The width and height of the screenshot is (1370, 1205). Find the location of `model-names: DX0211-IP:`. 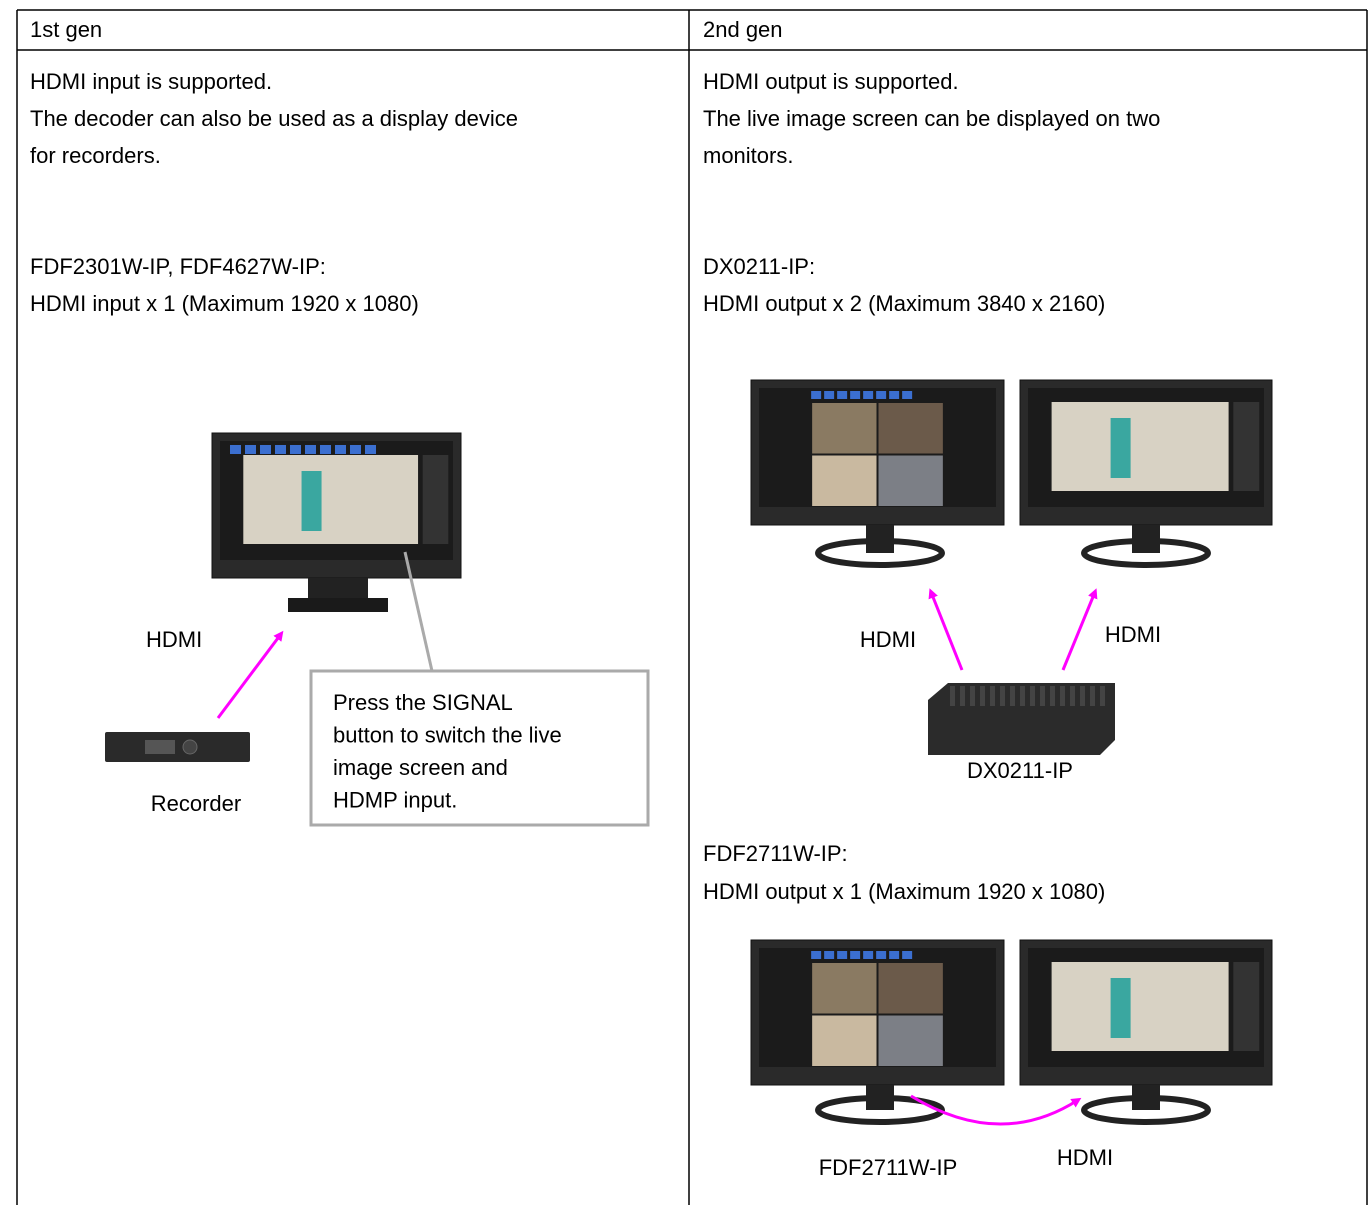

model-names: DX0211-IP: is located at coordinates (759, 266).